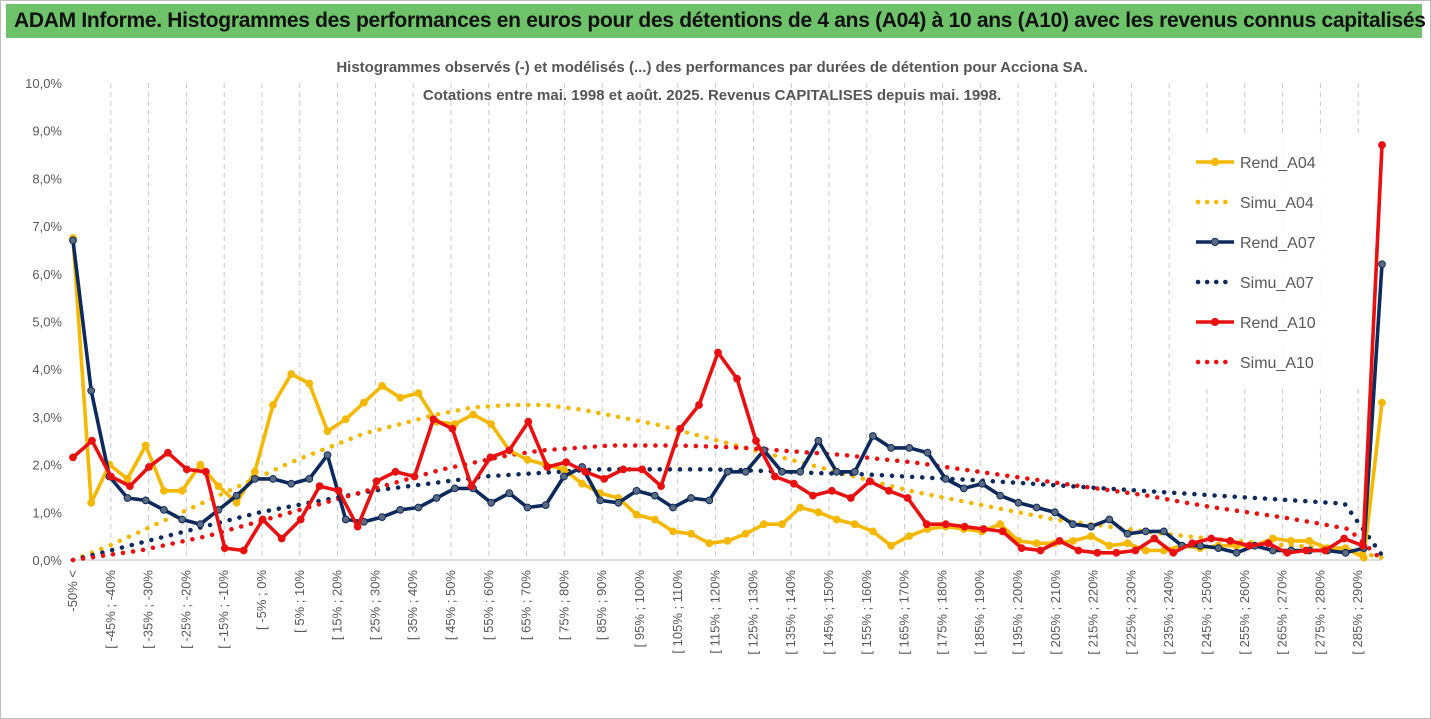 Image resolution: width=1431 pixels, height=719 pixels. I want to click on x-tick-label: [ 175% ; 180%, so click(941, 612).